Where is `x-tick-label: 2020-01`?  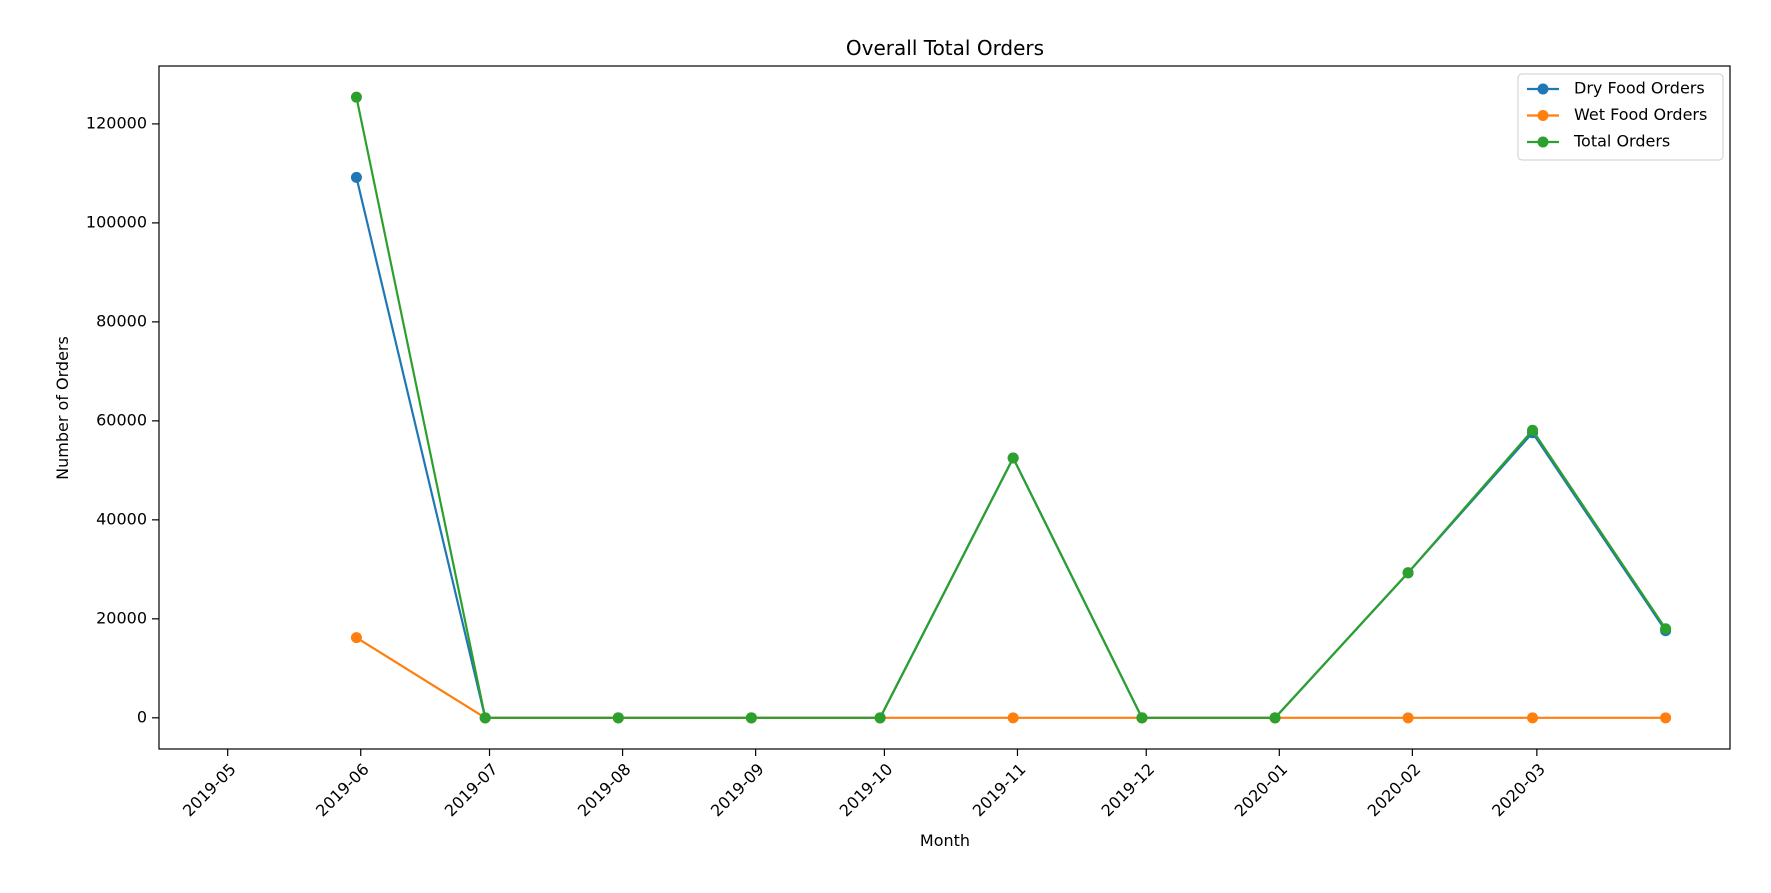
x-tick-label: 2020-01 is located at coordinates (1261, 790).